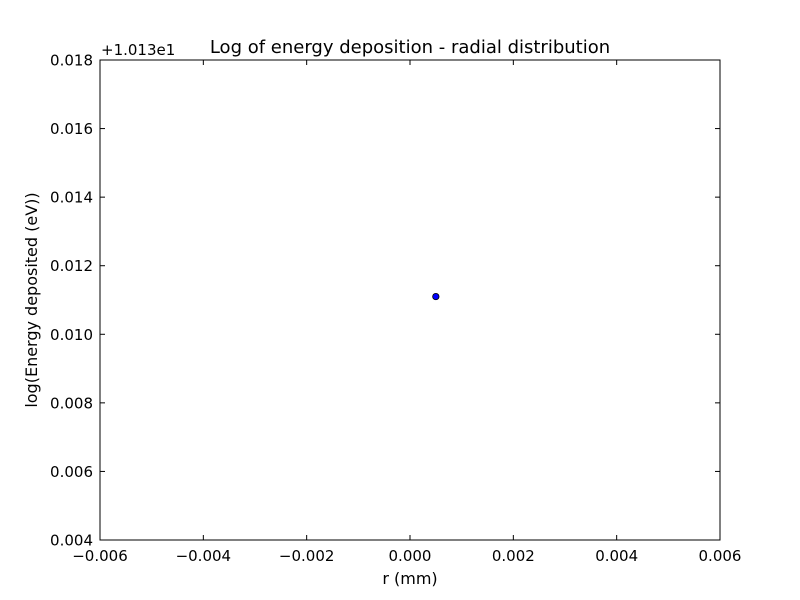 The height and width of the screenshot is (600, 800). I want to click on y-offset-label: +1.013e1, so click(138, 50).